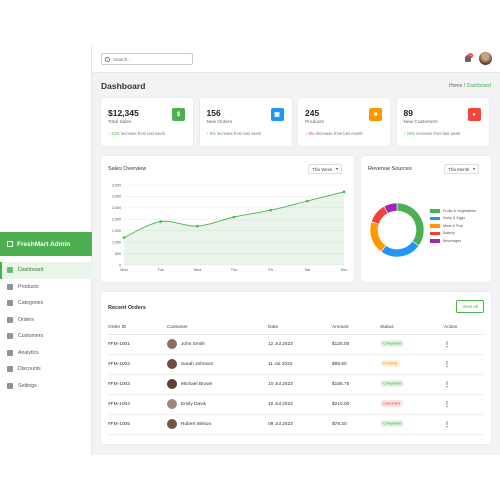  I want to click on stat-change-pct: 3%, so click(311, 133).